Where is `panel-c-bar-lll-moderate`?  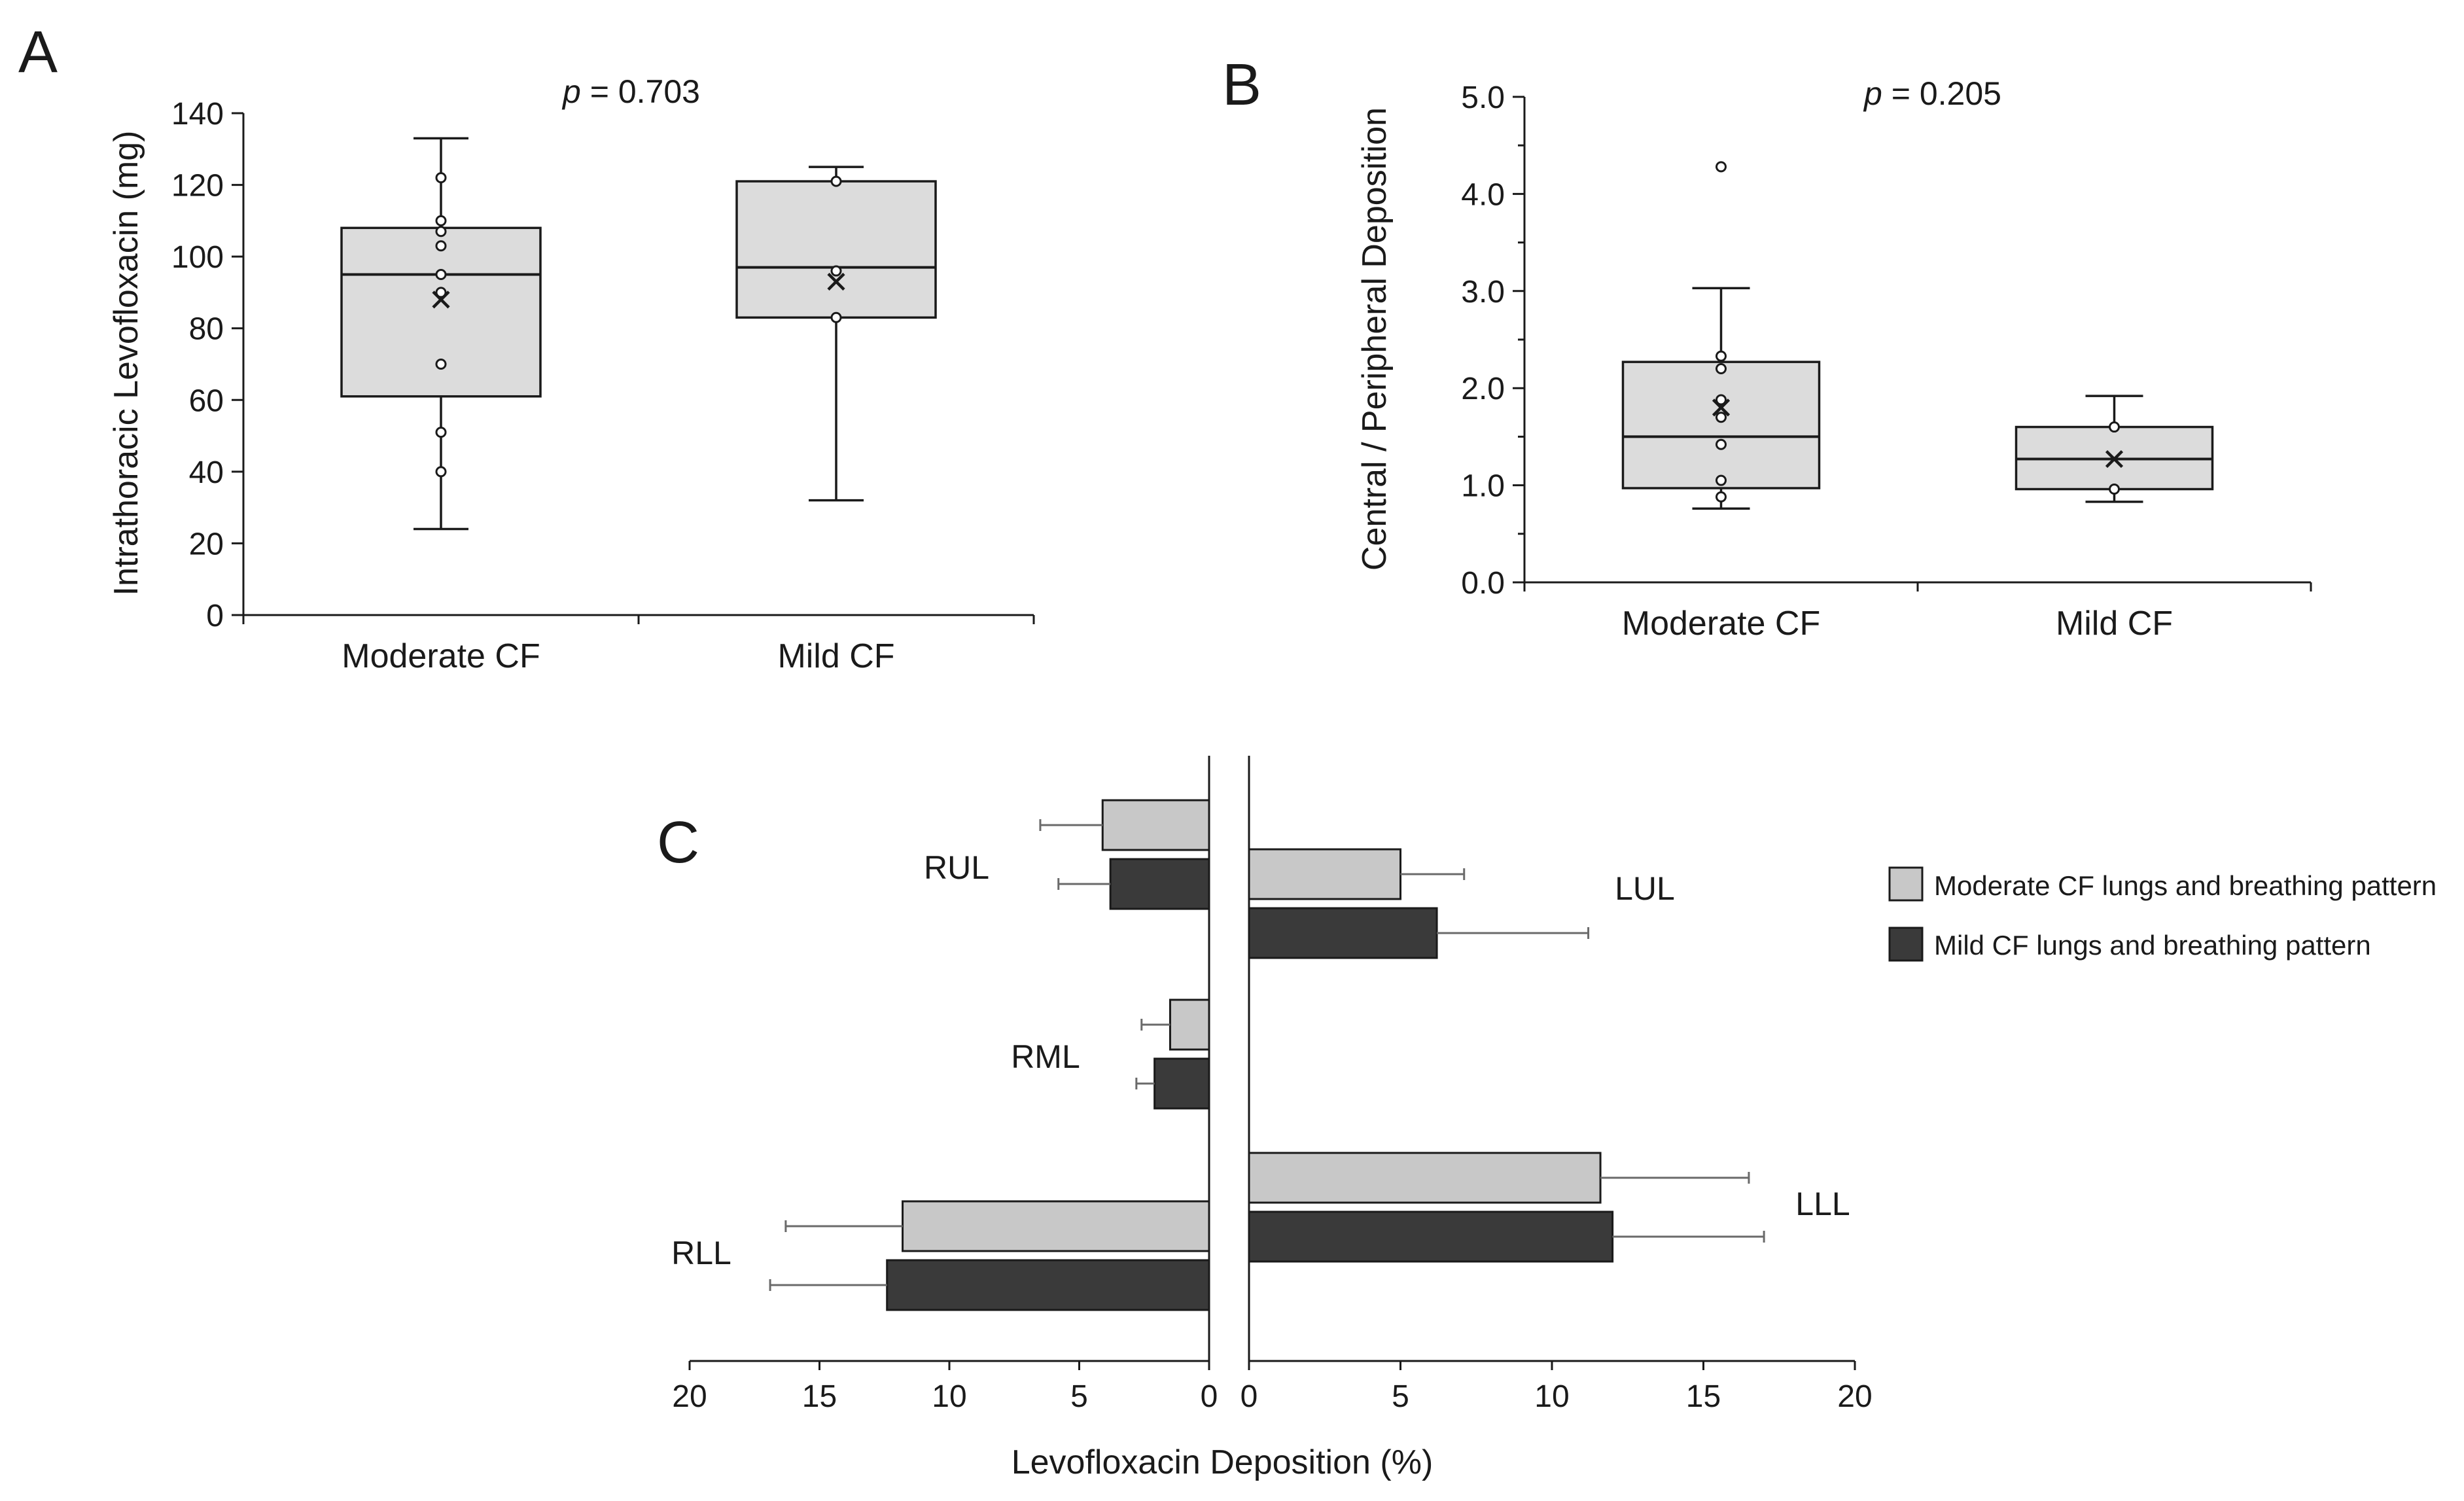
panel-c-bar-lll-moderate is located at coordinates (1425, 1178).